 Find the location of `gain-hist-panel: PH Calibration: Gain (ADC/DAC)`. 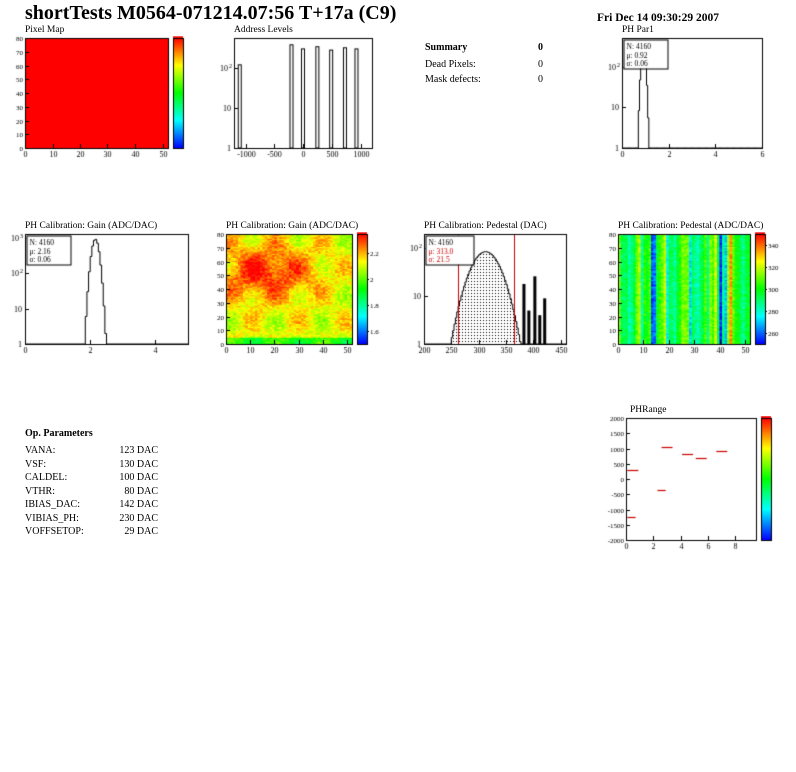

gain-hist-panel: PH Calibration: Gain (ADC/DAC) is located at coordinates (100, 289).